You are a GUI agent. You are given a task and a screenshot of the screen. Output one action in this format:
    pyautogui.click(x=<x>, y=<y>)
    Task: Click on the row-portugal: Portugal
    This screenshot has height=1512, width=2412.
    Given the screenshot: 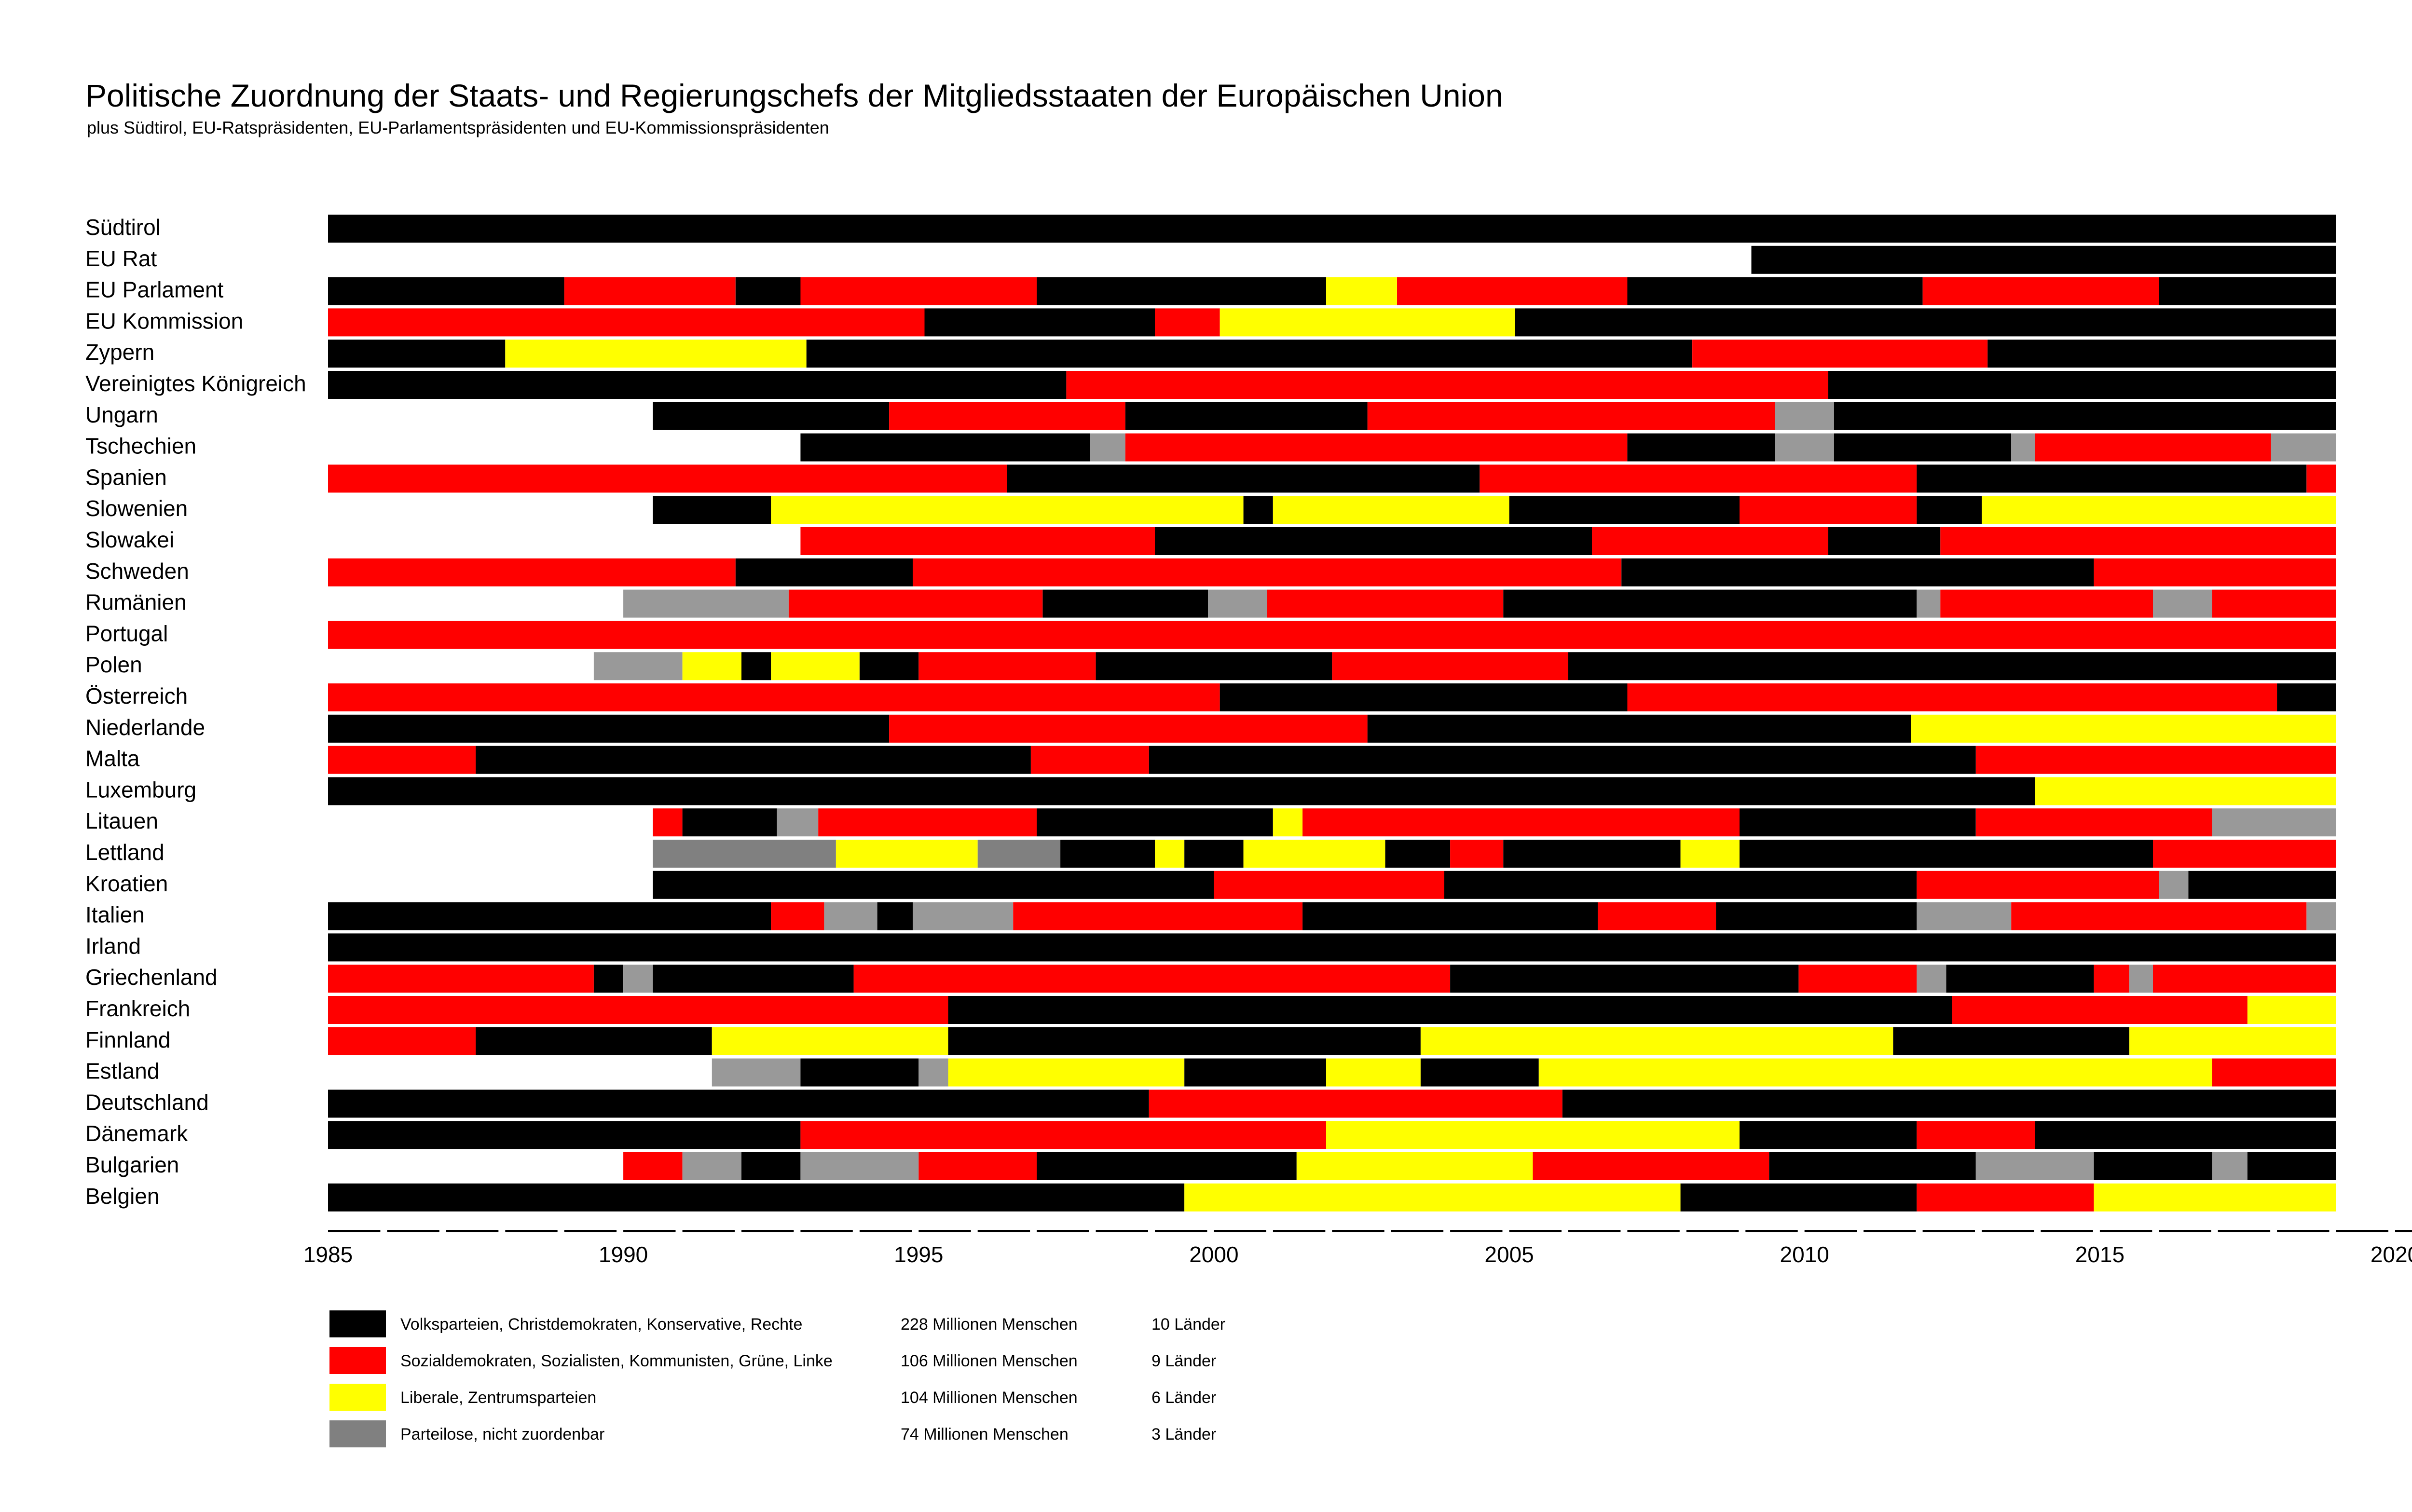 What is the action you would take?
    pyautogui.click(x=1210, y=635)
    